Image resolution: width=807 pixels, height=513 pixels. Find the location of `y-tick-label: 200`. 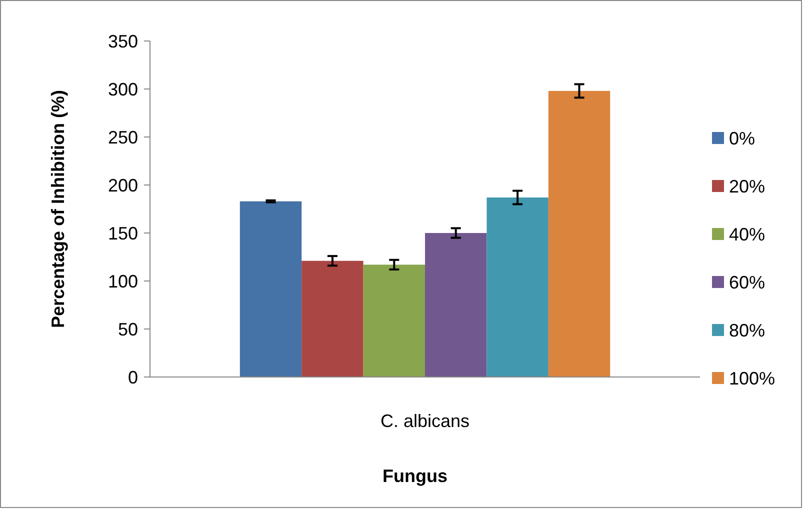

y-tick-label: 200 is located at coordinates (123, 185).